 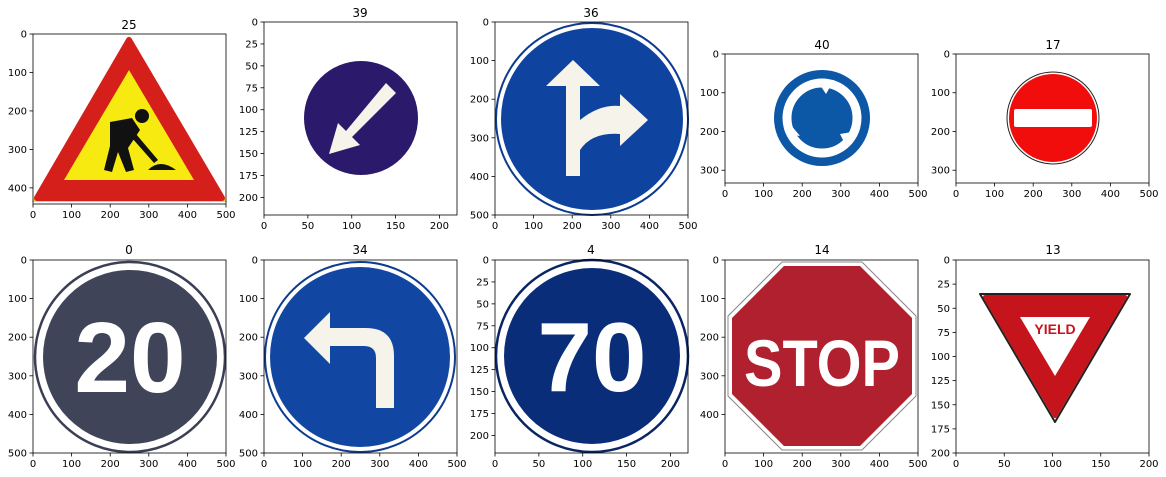 I want to click on panel-road-work: 25, so click(x=129, y=111).